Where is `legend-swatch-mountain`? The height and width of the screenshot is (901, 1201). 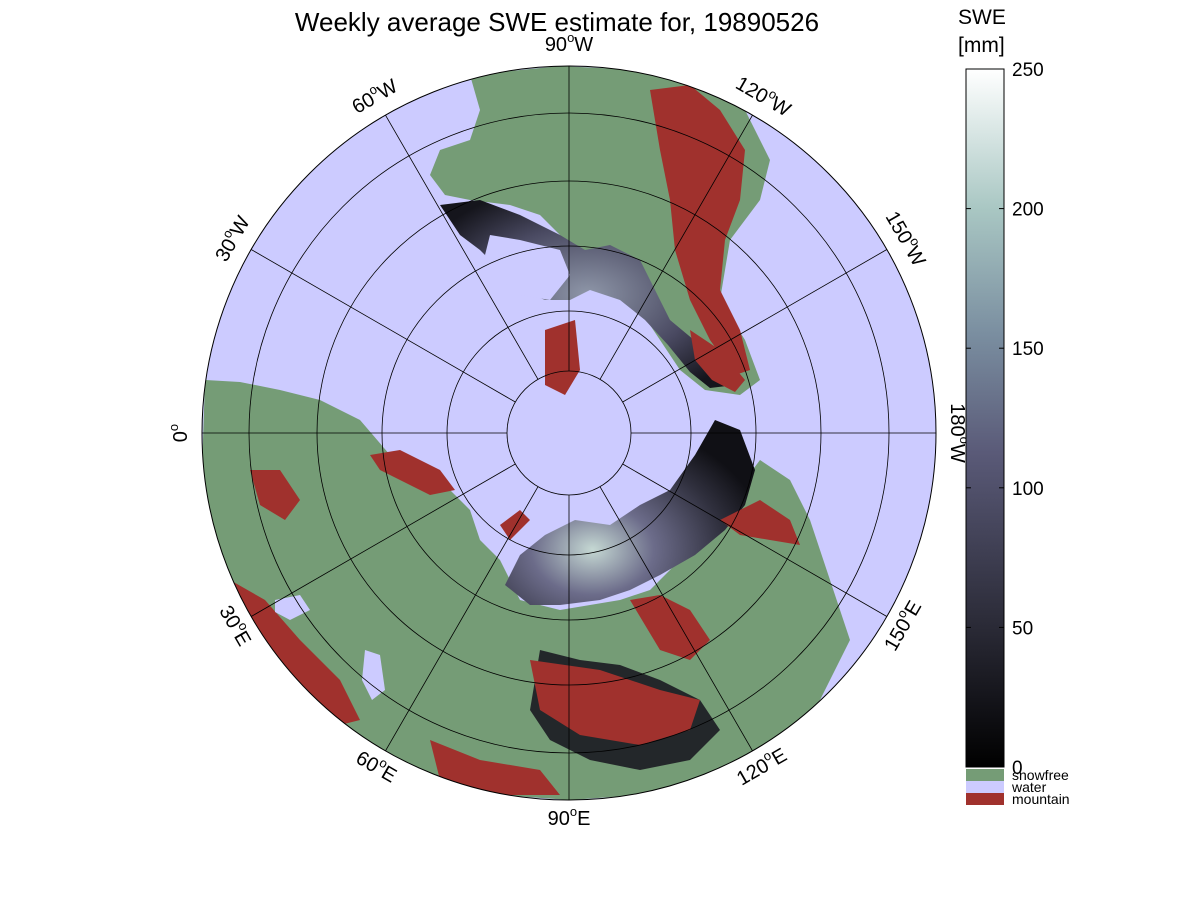 legend-swatch-mountain is located at coordinates (985, 799).